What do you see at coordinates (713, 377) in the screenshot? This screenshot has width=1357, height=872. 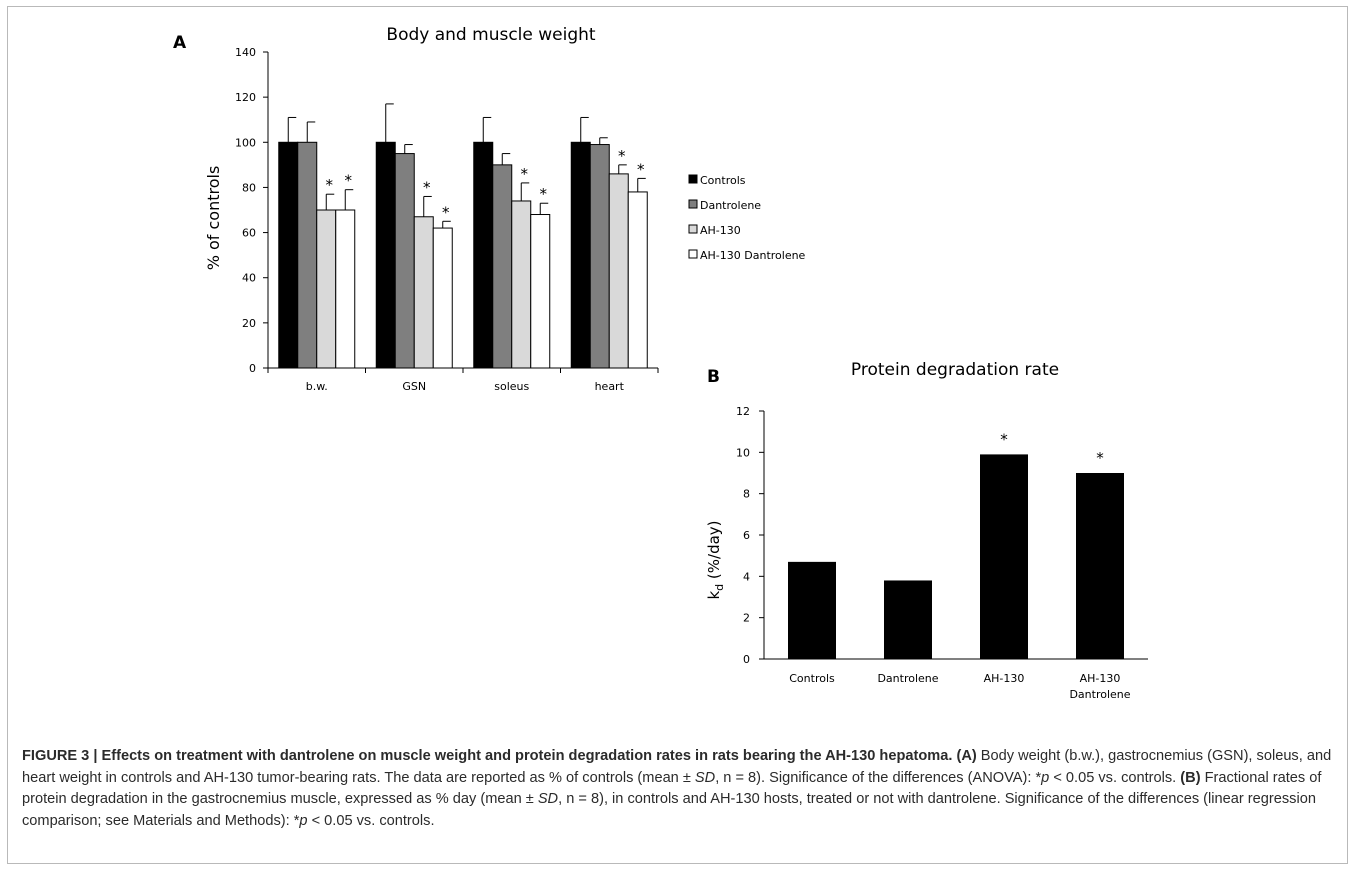 I see `panel-b-label: B` at bounding box center [713, 377].